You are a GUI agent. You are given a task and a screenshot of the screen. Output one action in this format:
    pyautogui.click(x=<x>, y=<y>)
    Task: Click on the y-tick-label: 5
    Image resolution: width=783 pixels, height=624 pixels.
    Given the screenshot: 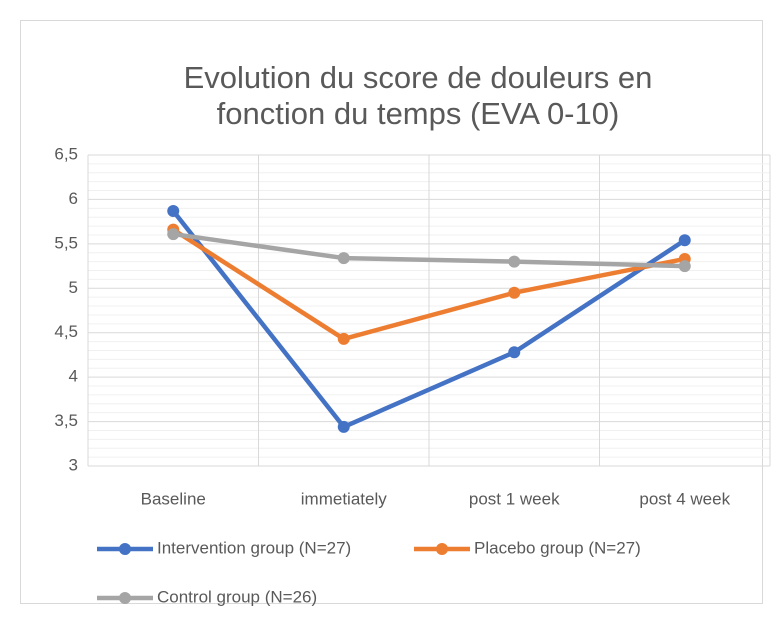 What is the action you would take?
    pyautogui.click(x=73, y=287)
    